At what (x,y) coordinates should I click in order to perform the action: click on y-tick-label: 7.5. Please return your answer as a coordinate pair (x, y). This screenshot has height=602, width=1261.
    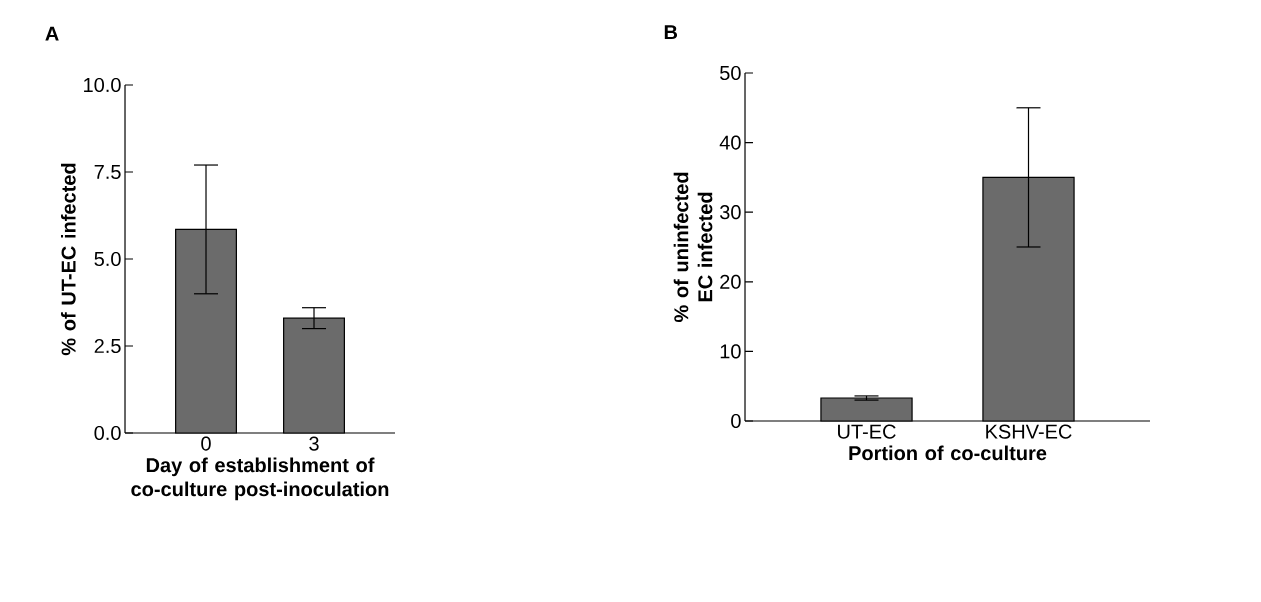
    Looking at the image, I should click on (107, 172).